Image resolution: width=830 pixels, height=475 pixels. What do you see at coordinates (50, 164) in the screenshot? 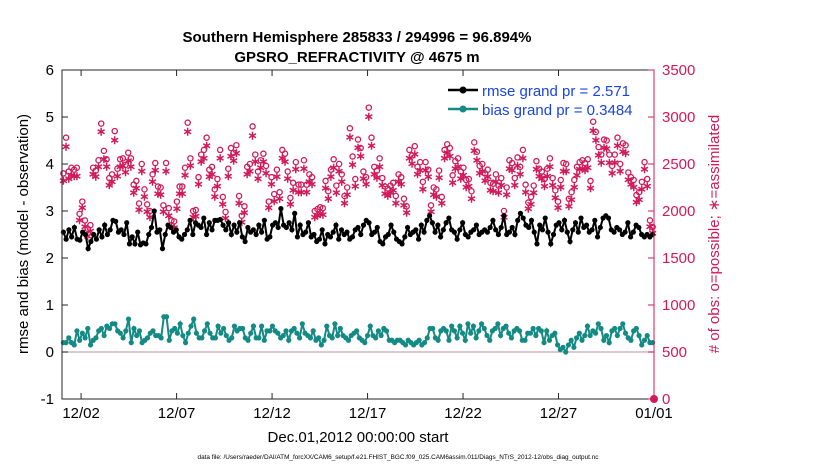
I see `y-left-tick-label: 4` at bounding box center [50, 164].